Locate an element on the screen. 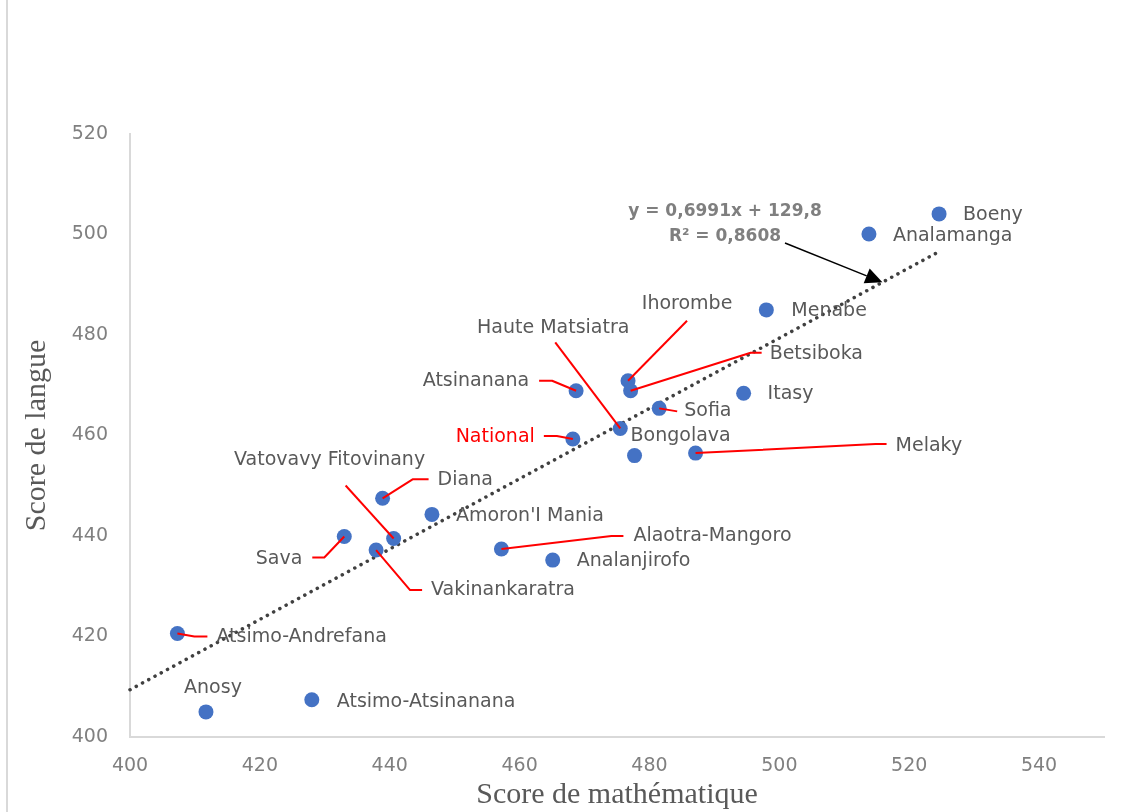  annotation: Vakinankaratra is located at coordinates (503, 588).